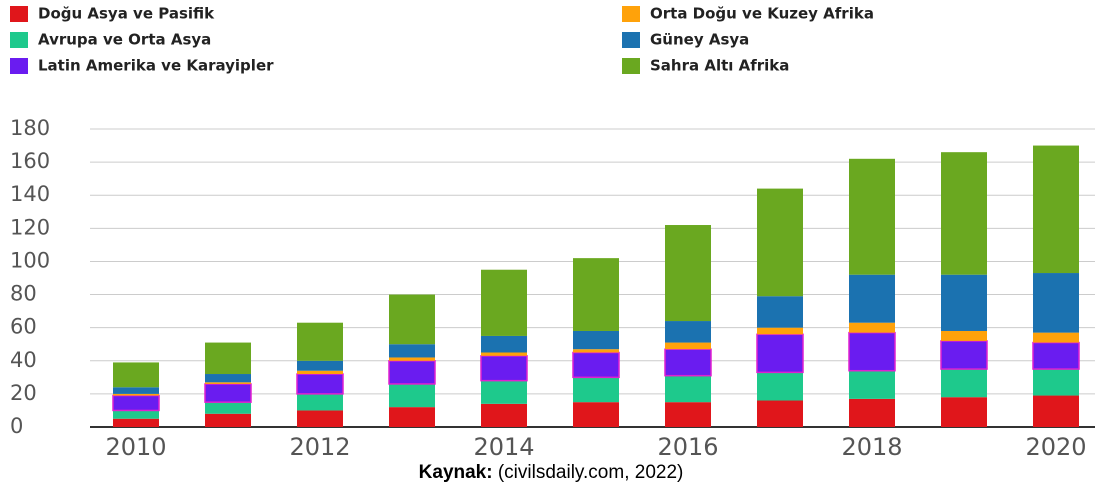  I want to click on y-tick-label: 20, so click(23, 393).